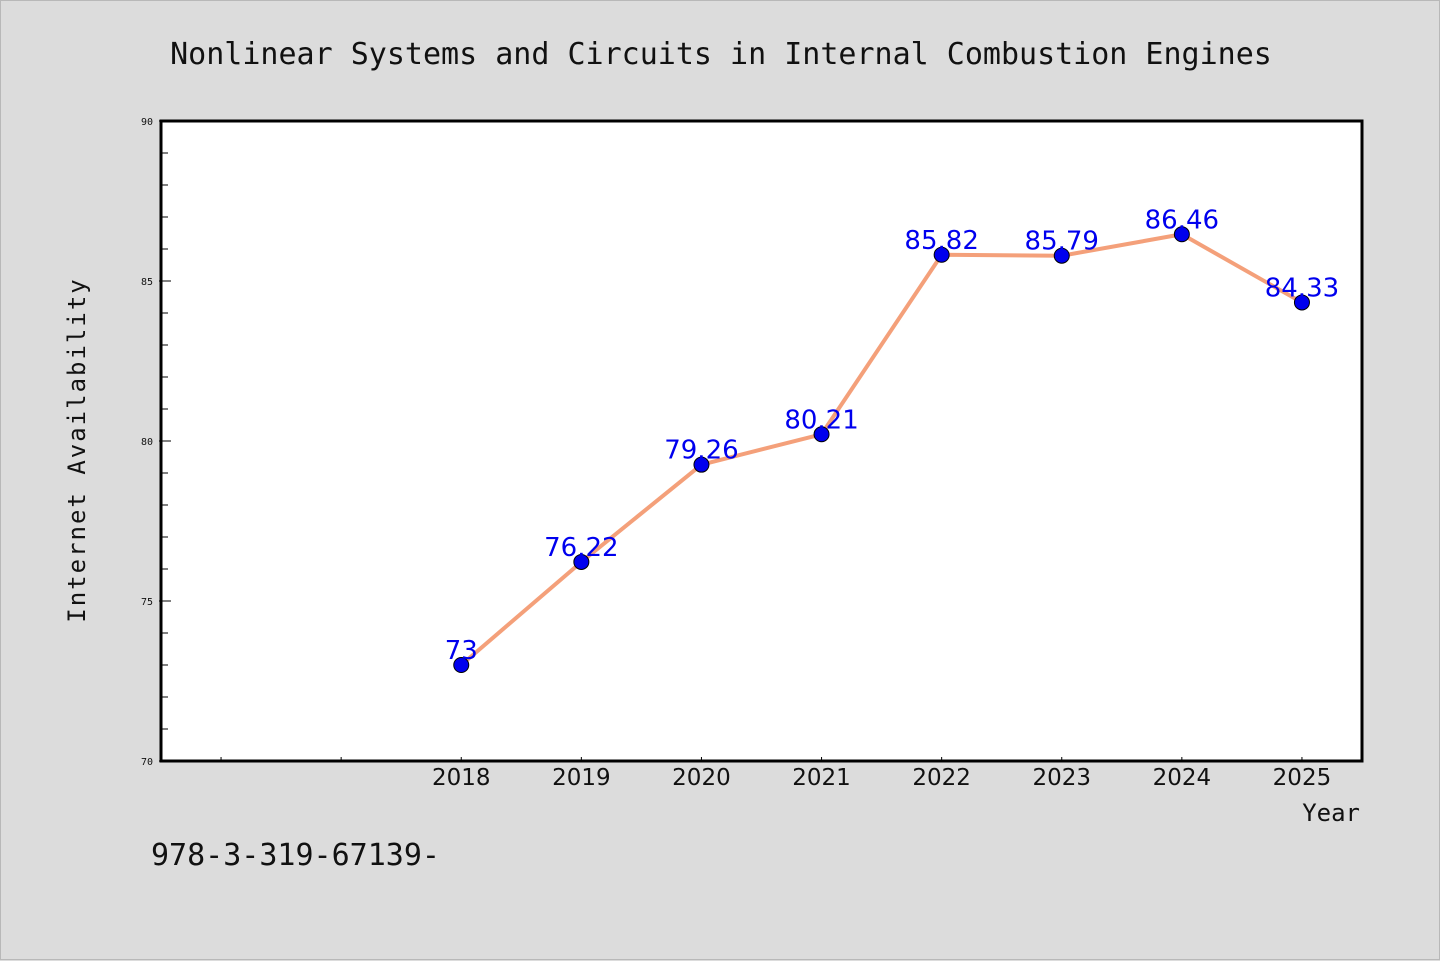 The image size is (1440, 961). What do you see at coordinates (461, 778) in the screenshot?
I see `x-tick-label: 2018` at bounding box center [461, 778].